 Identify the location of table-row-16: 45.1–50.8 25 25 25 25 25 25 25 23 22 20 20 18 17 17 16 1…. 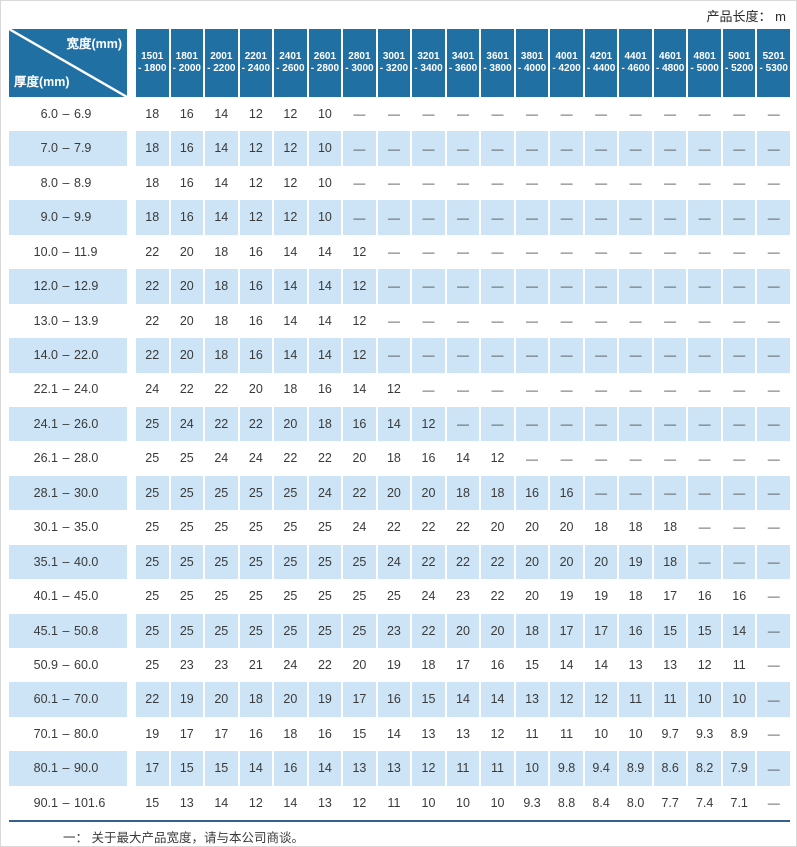
(399, 630).